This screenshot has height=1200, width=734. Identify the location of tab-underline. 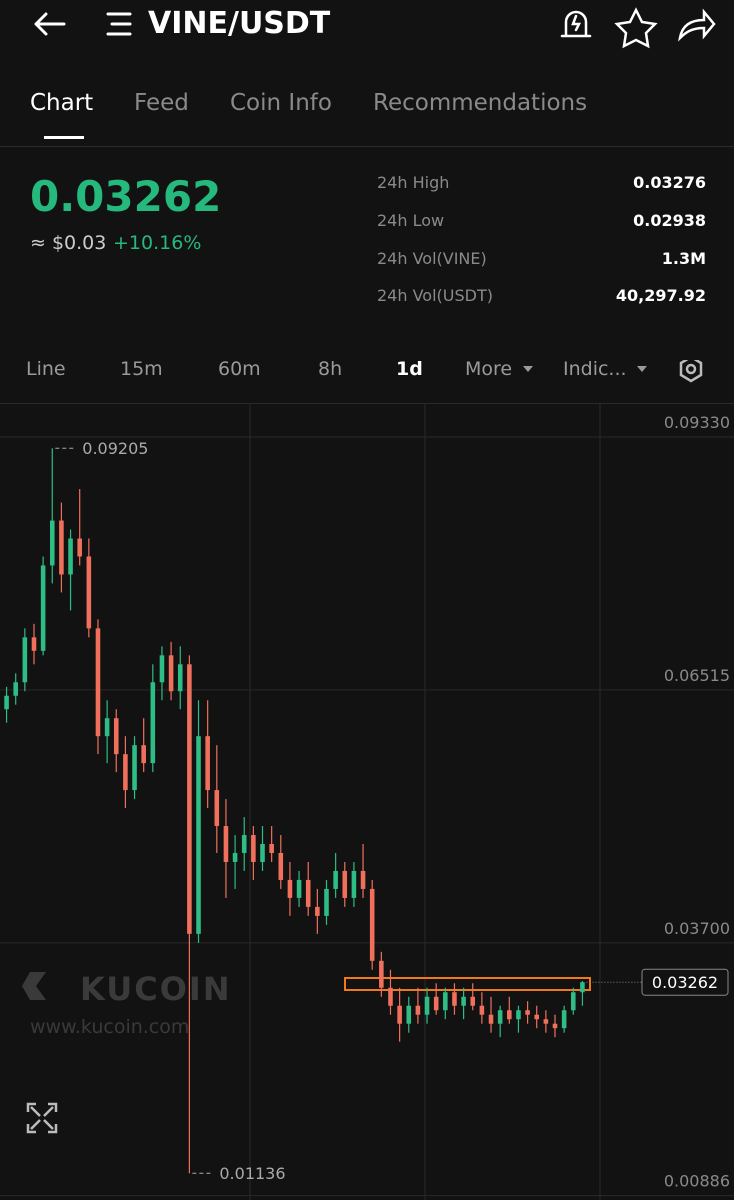
(64, 137).